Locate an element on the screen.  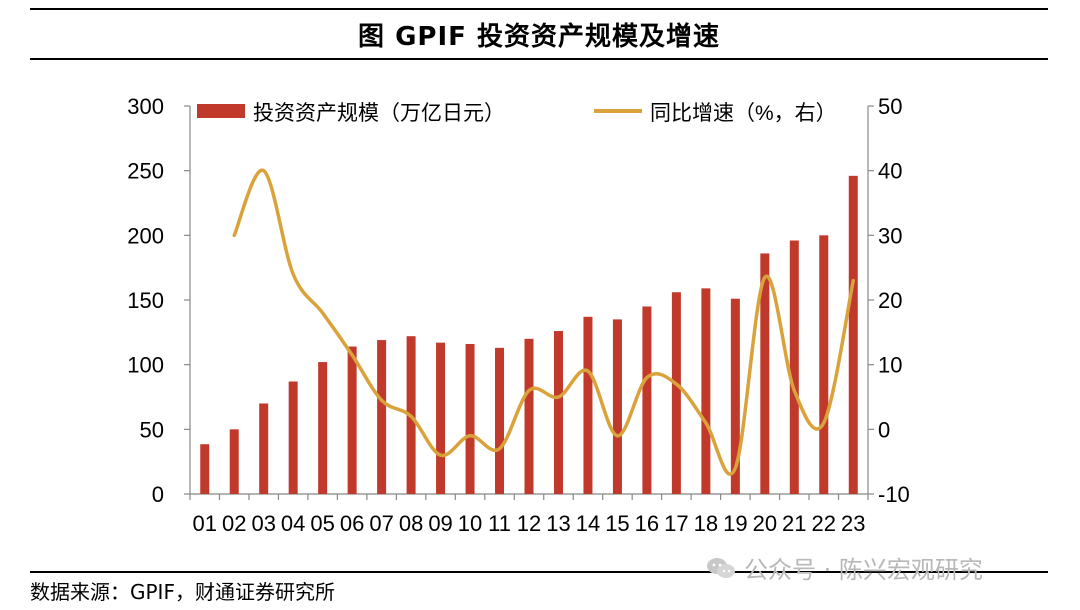
x-tick-label: 03 is located at coordinates (263, 523).